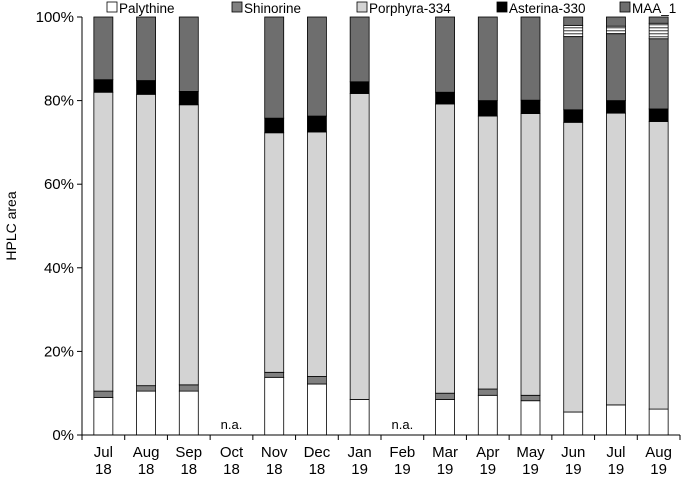  I want to click on legend-label-asterina-330: Asterina-330, so click(547, 8).